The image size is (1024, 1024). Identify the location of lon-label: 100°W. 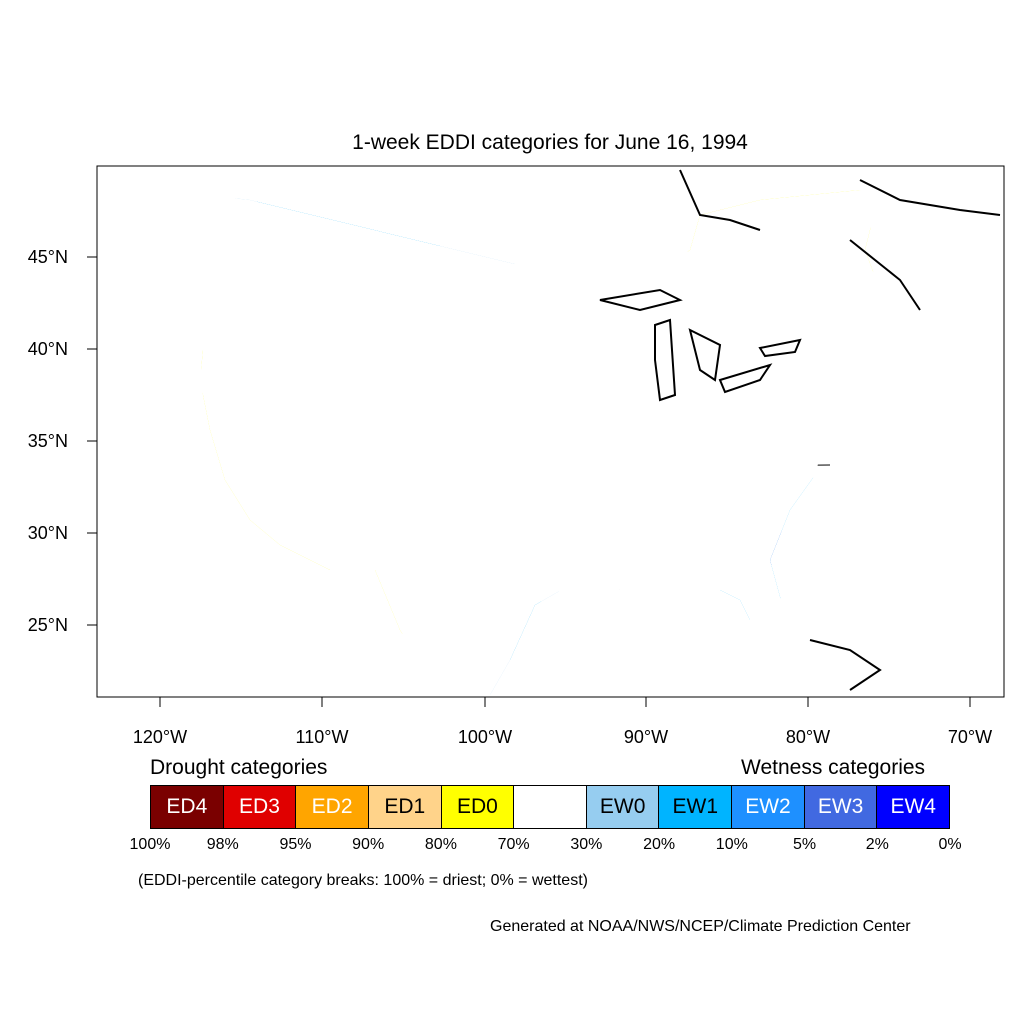
(485, 737).